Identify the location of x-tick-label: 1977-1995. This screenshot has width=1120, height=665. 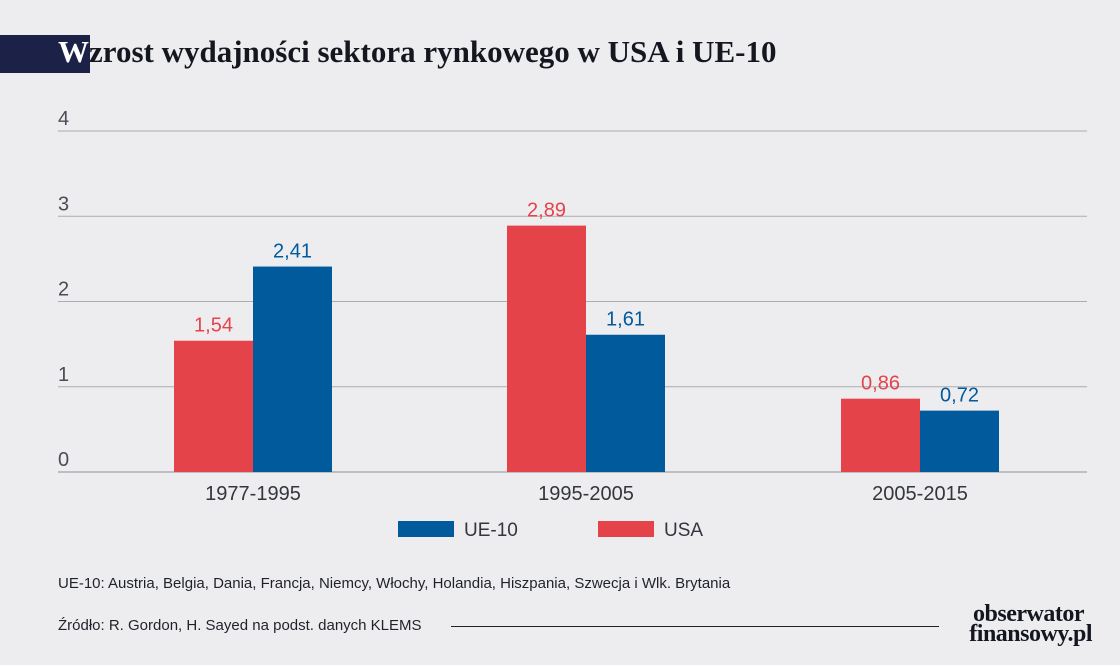
(253, 494).